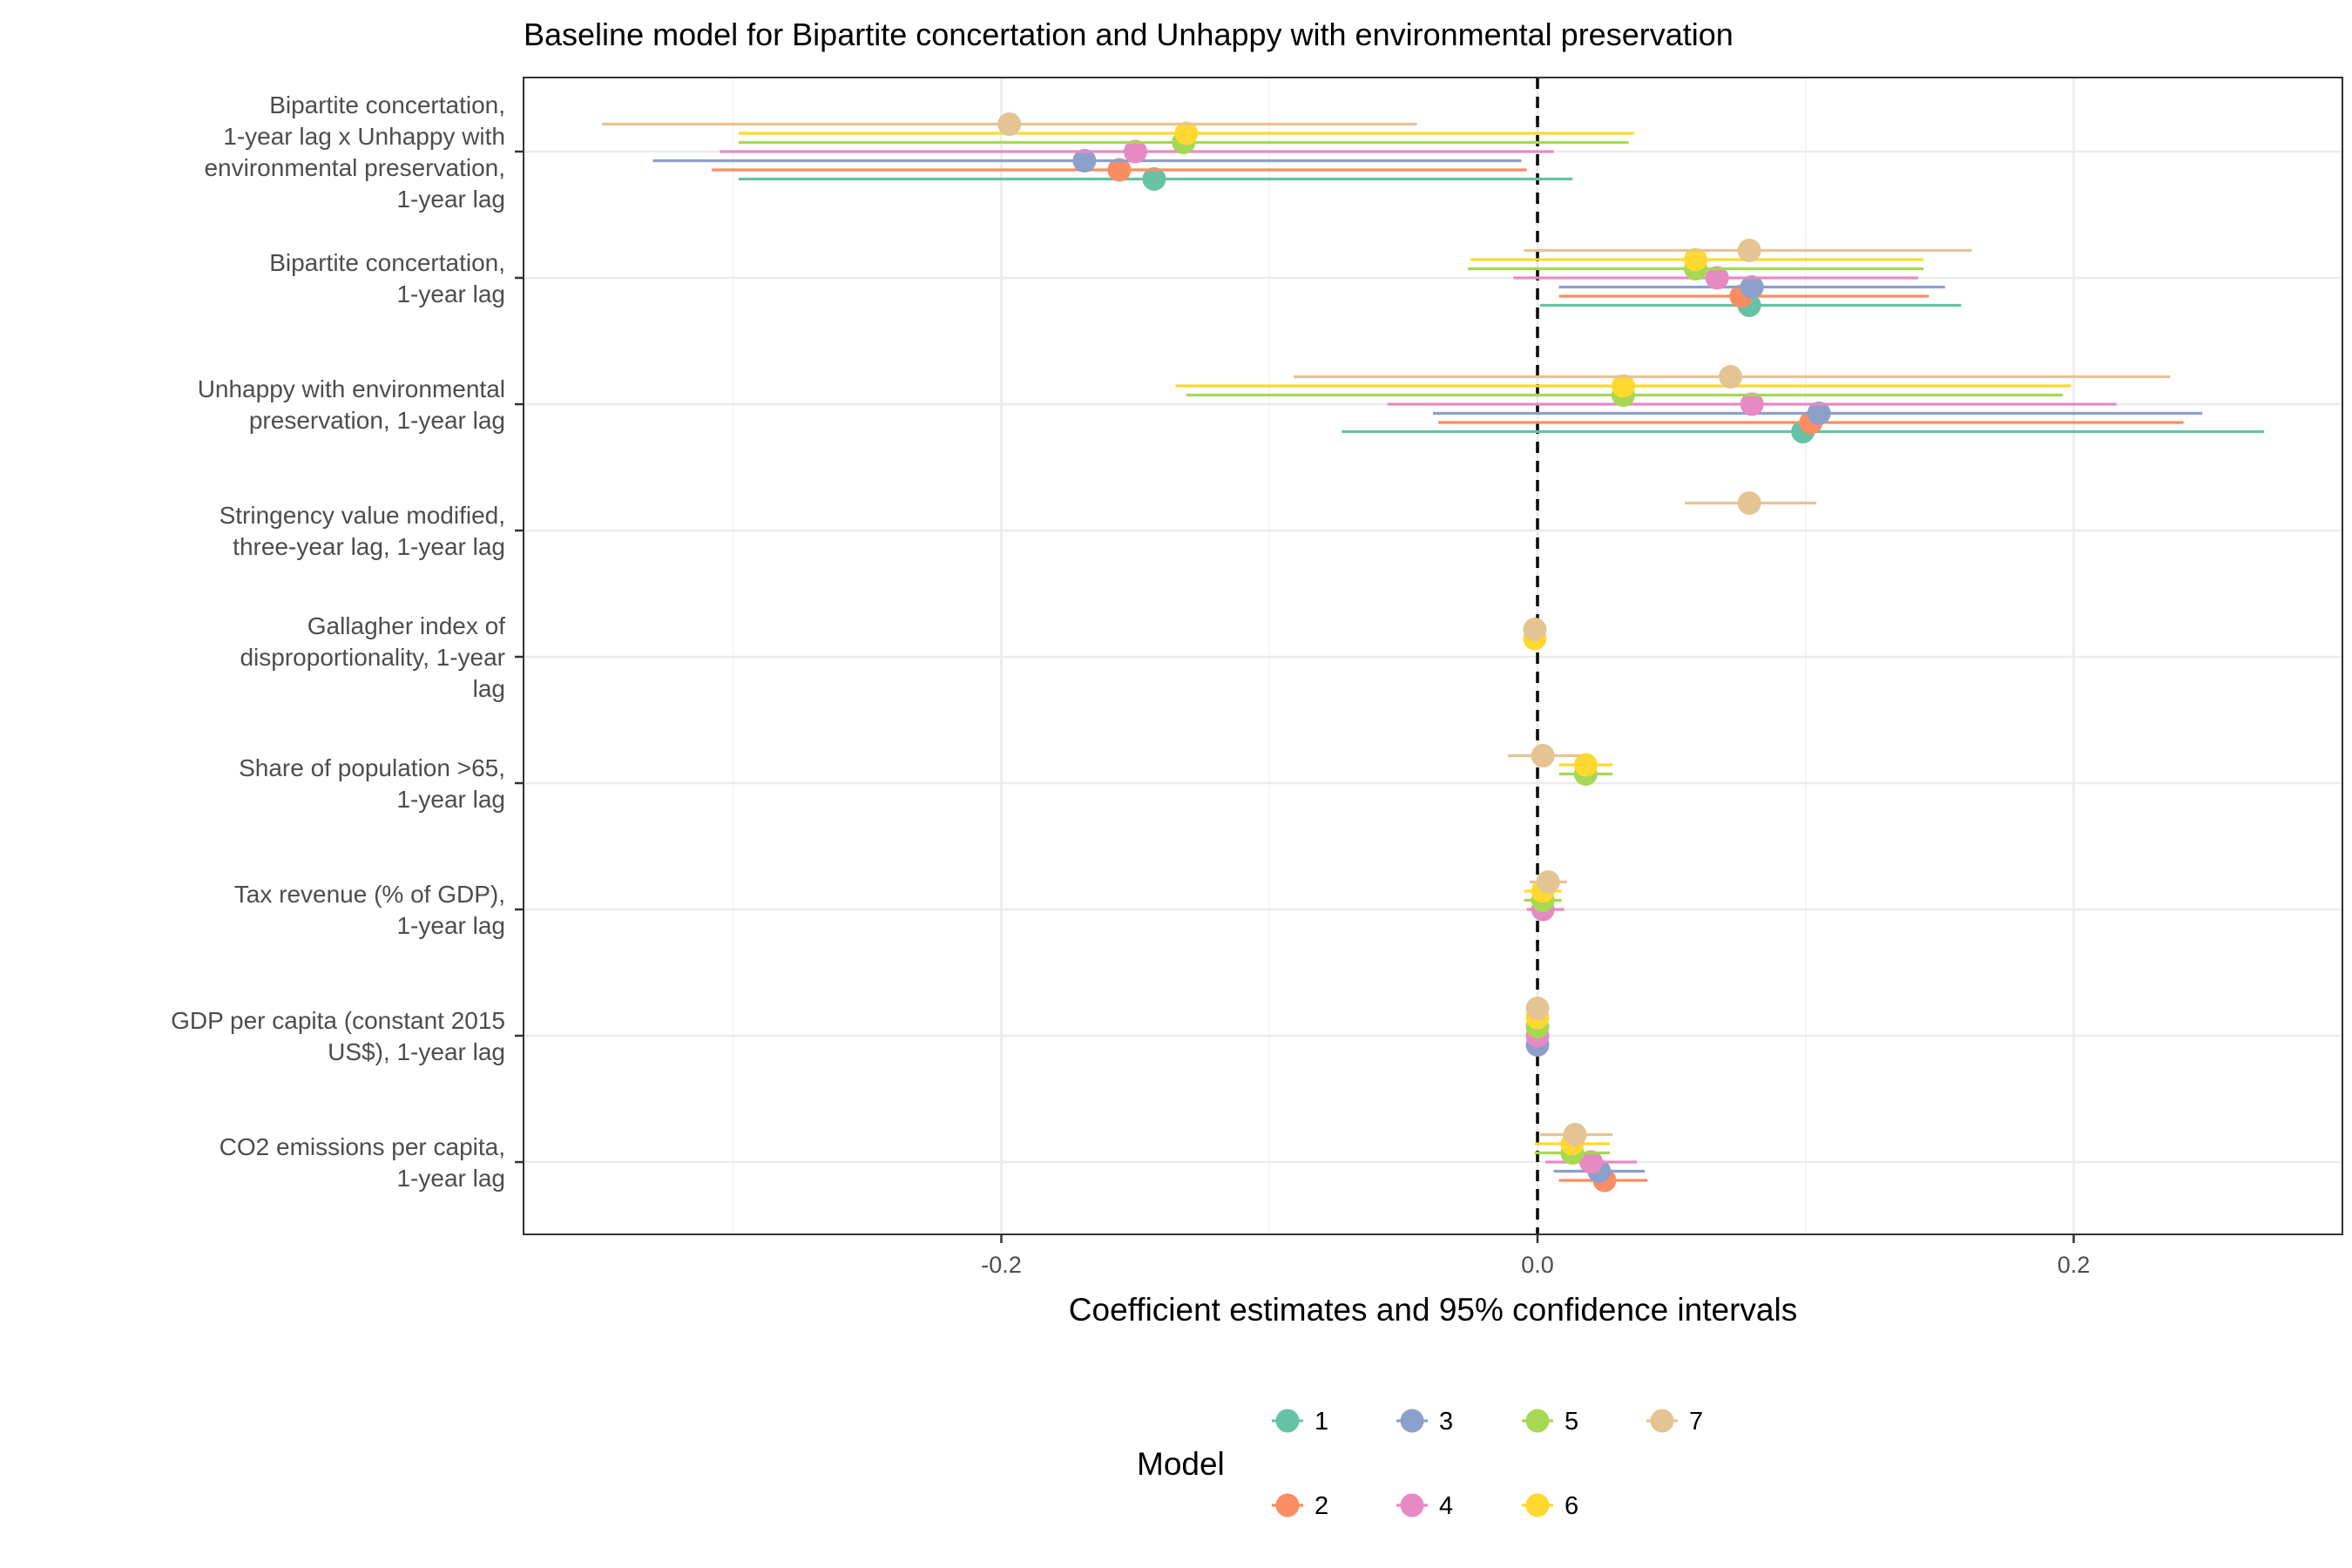  Describe the element at coordinates (1585, 765) in the screenshot. I see `point-term6-model6` at that location.